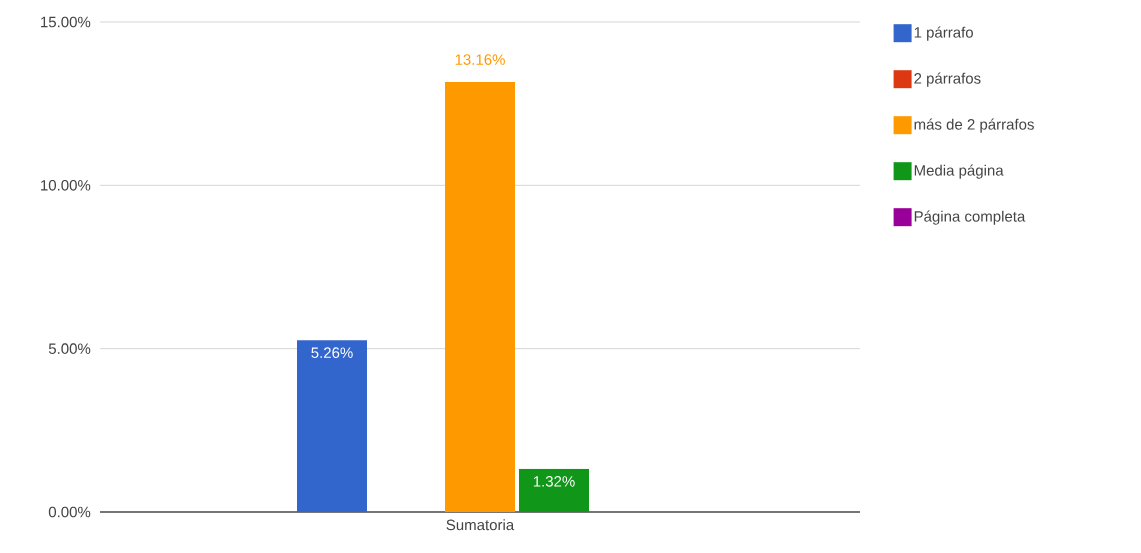 The image size is (1141, 553). Describe the element at coordinates (554, 481) in the screenshot. I see `data-label: 1.32%` at that location.